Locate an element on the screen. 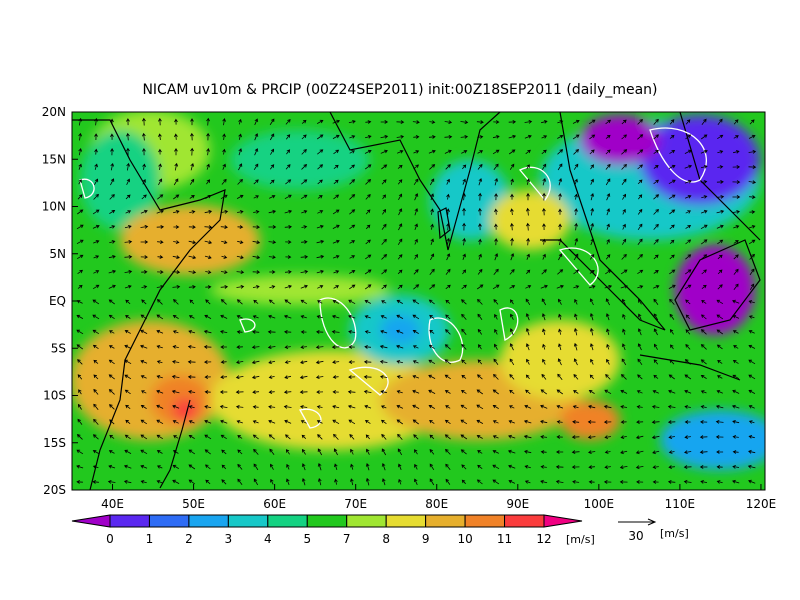 The image size is (800, 600). colorbar-label: 11 is located at coordinates (504, 539).